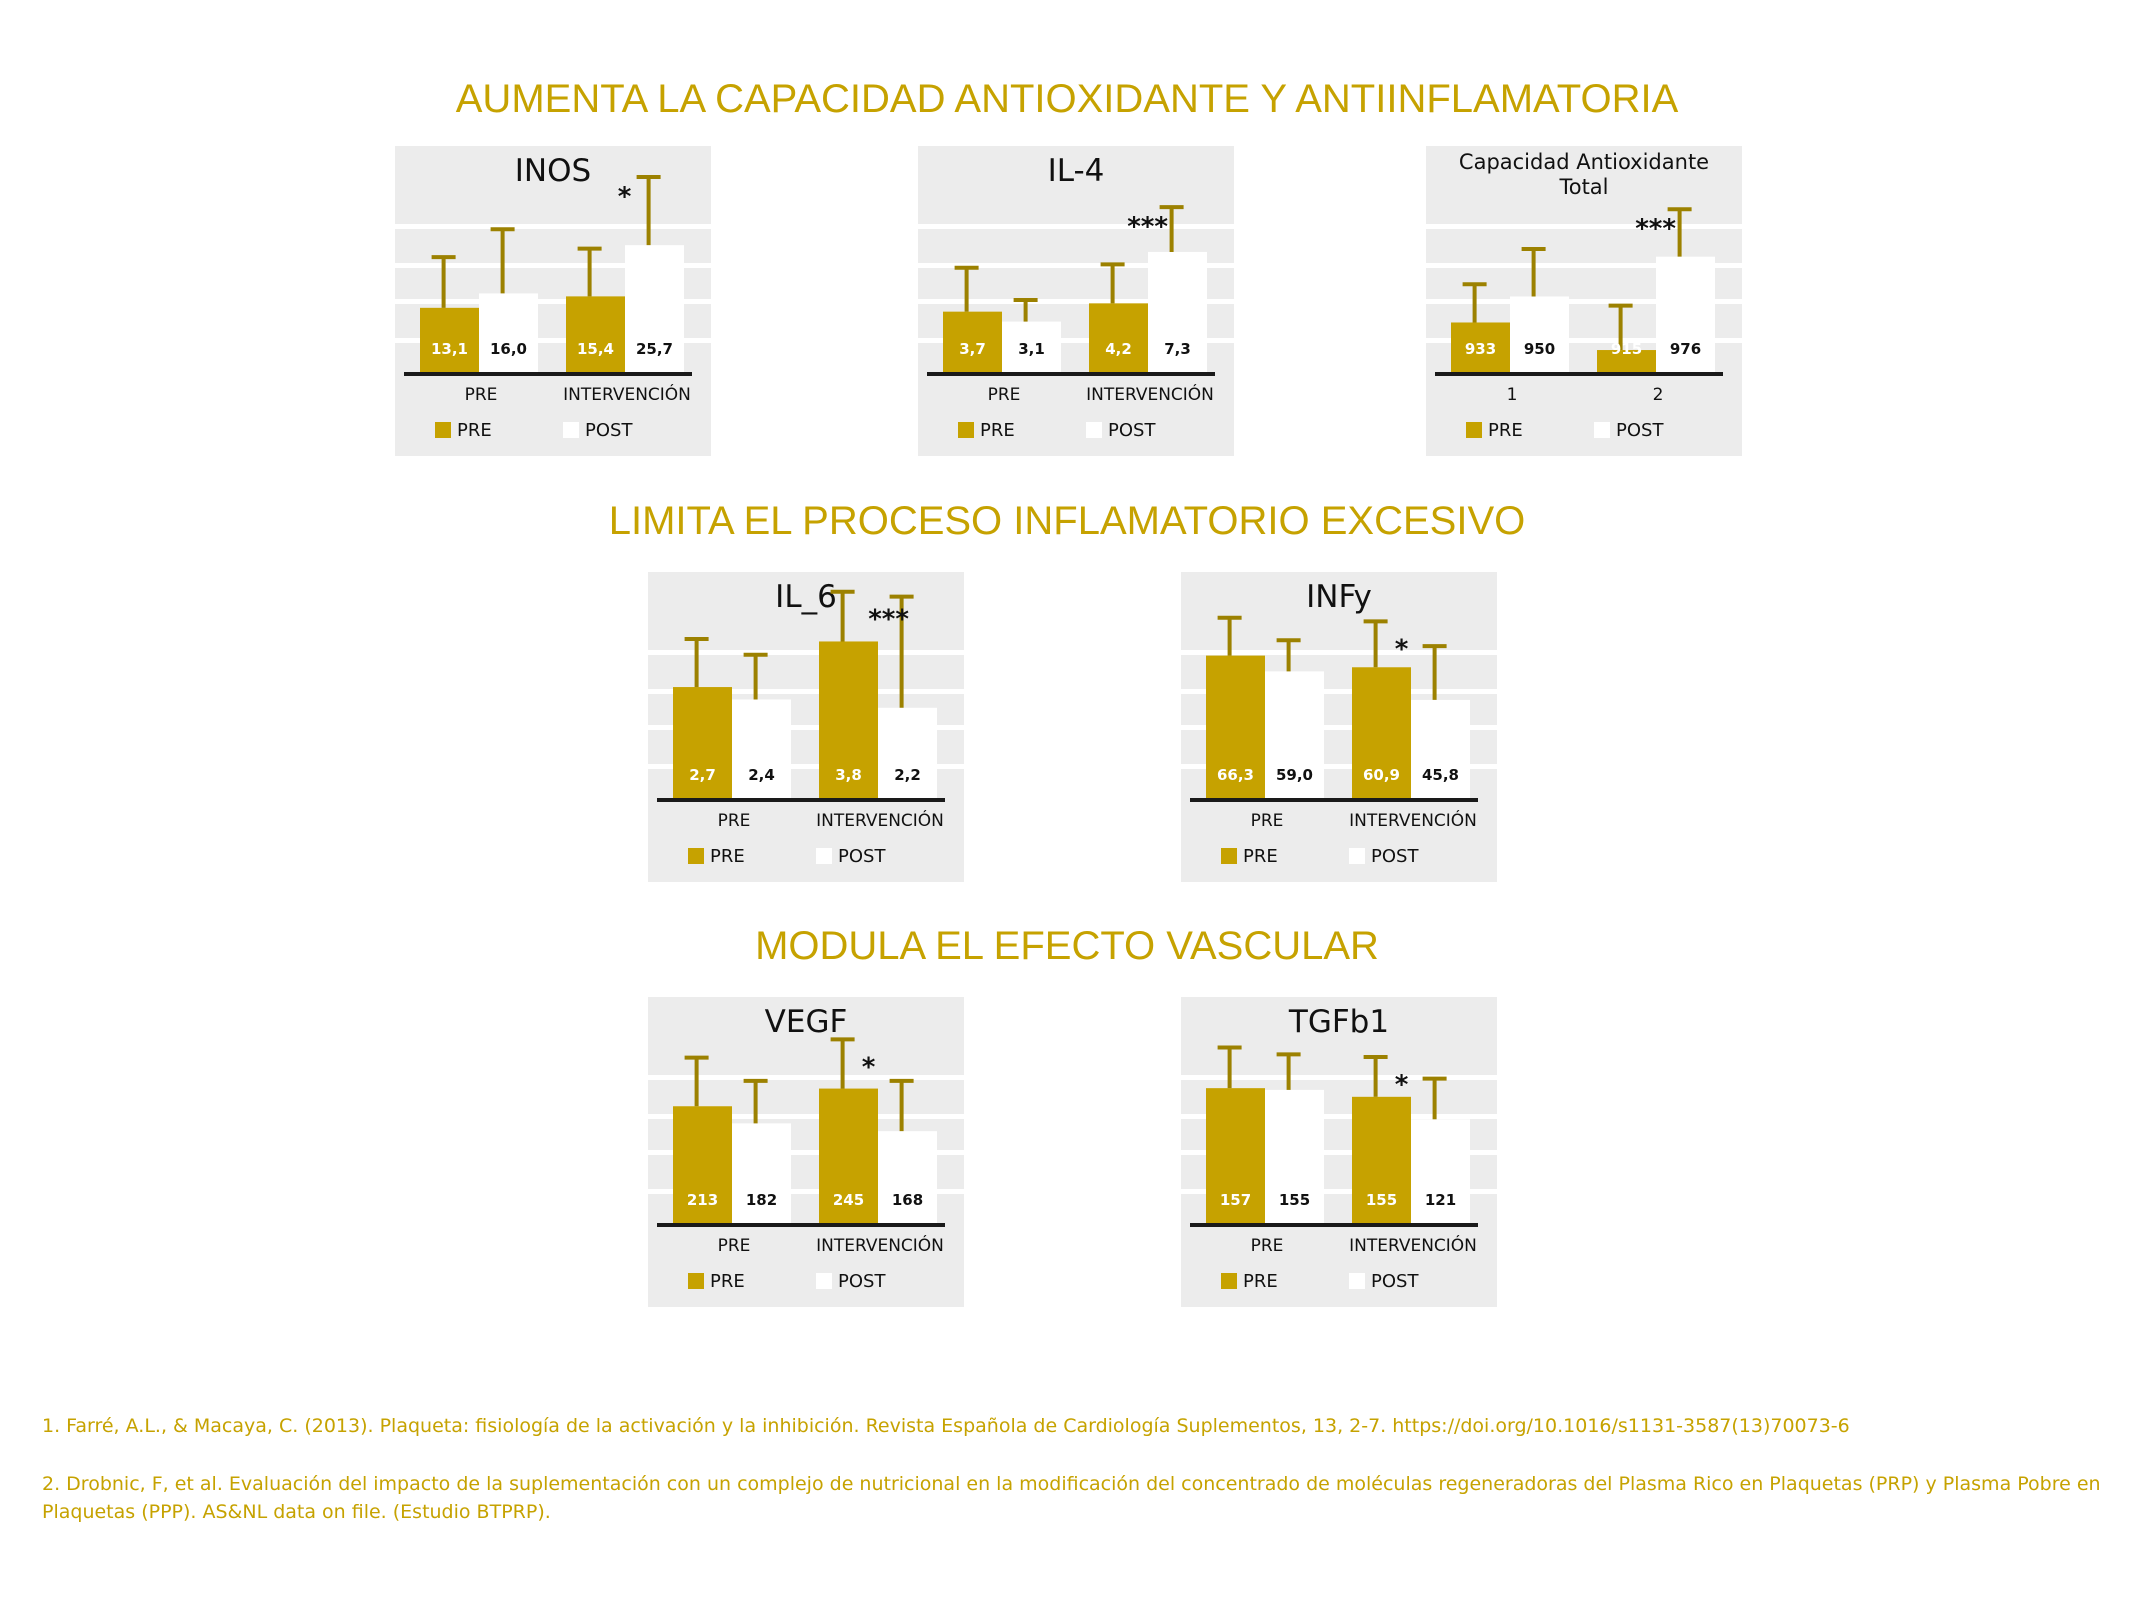 This screenshot has width=2134, height=1600. What do you see at coordinates (848, 775) in the screenshot?
I see `data-label-pre-1: 3,8` at bounding box center [848, 775].